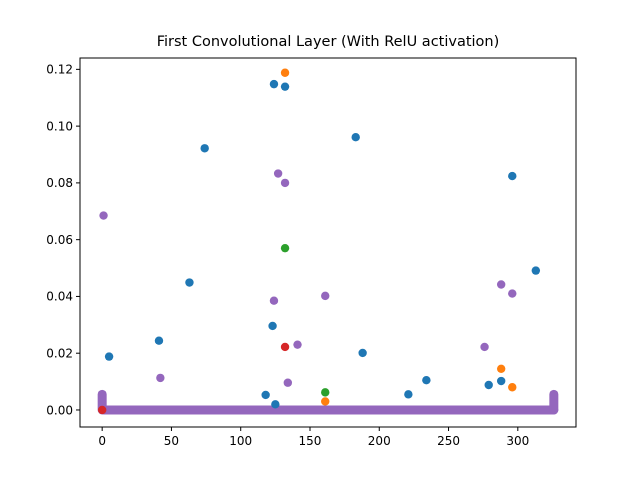 This screenshot has width=640, height=484. Describe the element at coordinates (240, 441) in the screenshot. I see `x-tick-label: 100` at that location.